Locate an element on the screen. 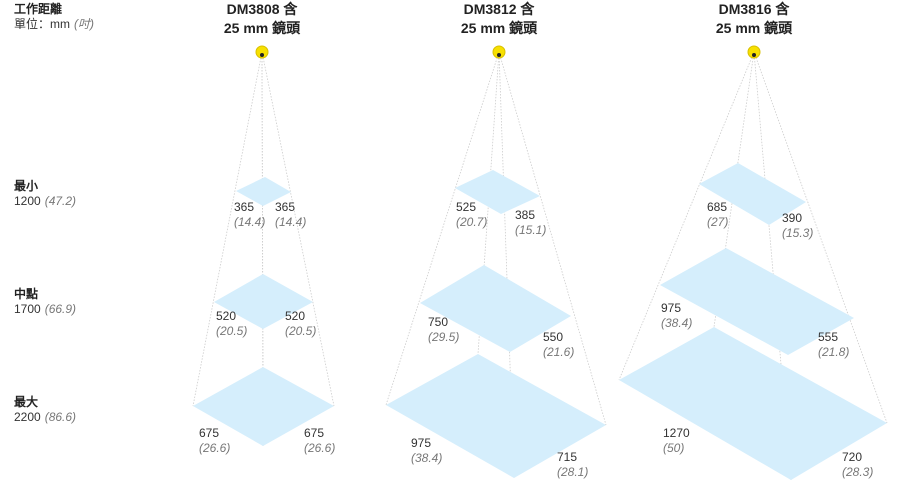 The width and height of the screenshot is (900, 487). right-dimension-inch: (21.6) is located at coordinates (558, 352).